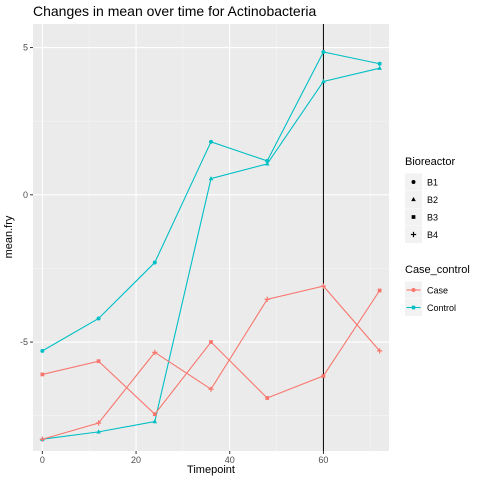  What do you see at coordinates (432, 235) in the screenshot?
I see `legend-label-b4: B4` at bounding box center [432, 235].